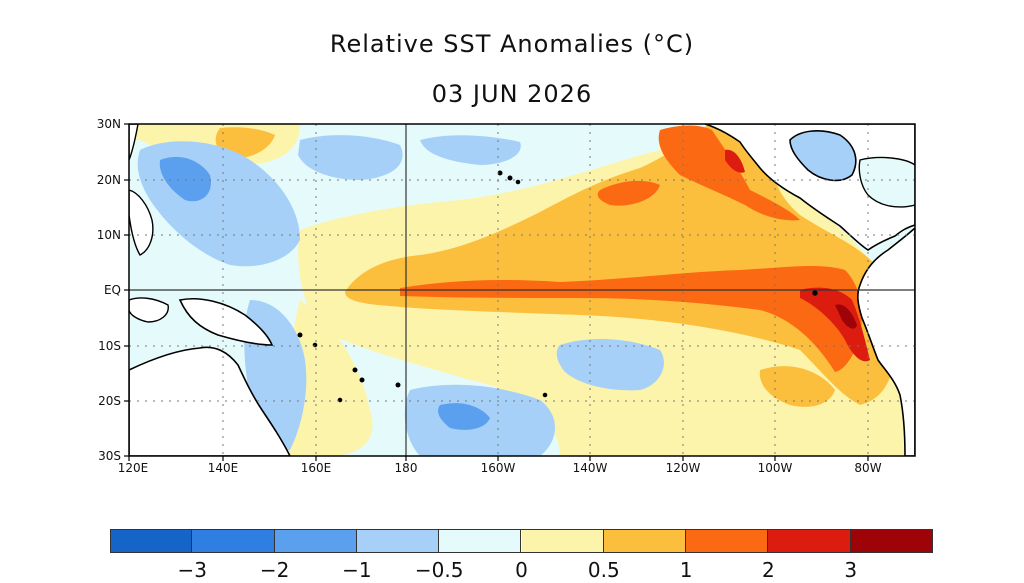 The image size is (1024, 583). What do you see at coordinates (797, 386) in the screenshot?
I see `warm-patch-central-south` at bounding box center [797, 386].